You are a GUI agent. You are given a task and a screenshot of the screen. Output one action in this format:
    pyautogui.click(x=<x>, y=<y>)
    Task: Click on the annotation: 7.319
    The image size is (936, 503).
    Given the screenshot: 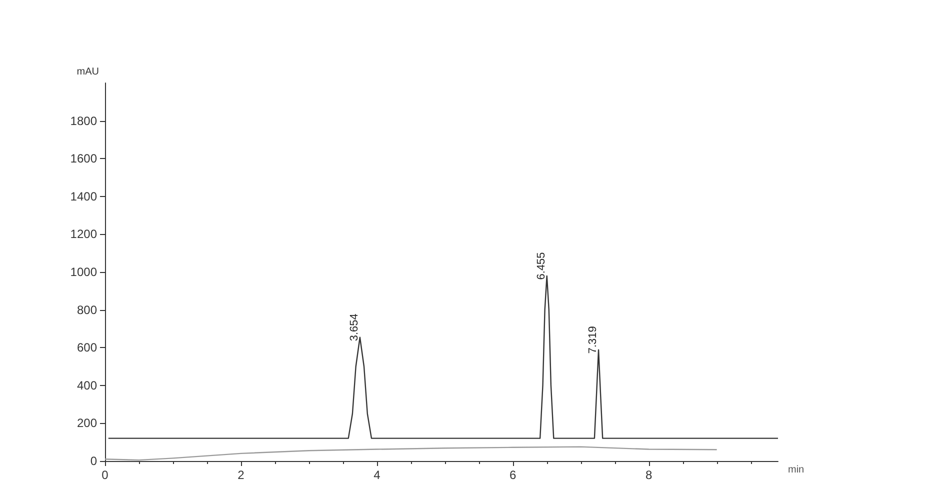 What is the action you would take?
    pyautogui.click(x=593, y=340)
    